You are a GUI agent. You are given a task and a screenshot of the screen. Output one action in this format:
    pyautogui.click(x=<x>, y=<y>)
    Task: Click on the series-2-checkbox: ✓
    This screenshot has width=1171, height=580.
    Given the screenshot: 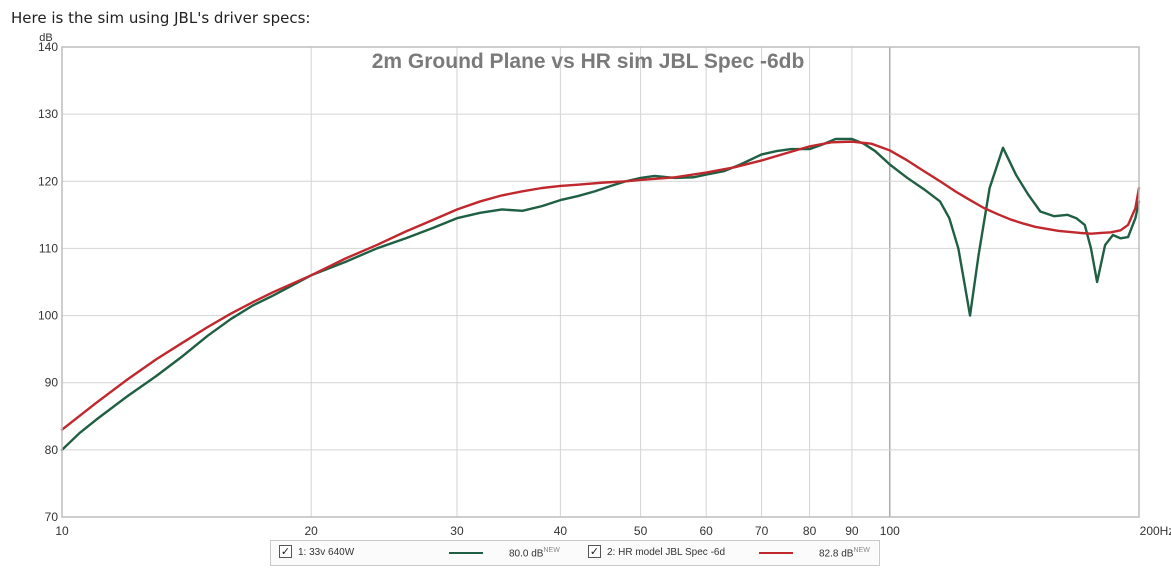 What is the action you would take?
    pyautogui.click(x=594, y=551)
    